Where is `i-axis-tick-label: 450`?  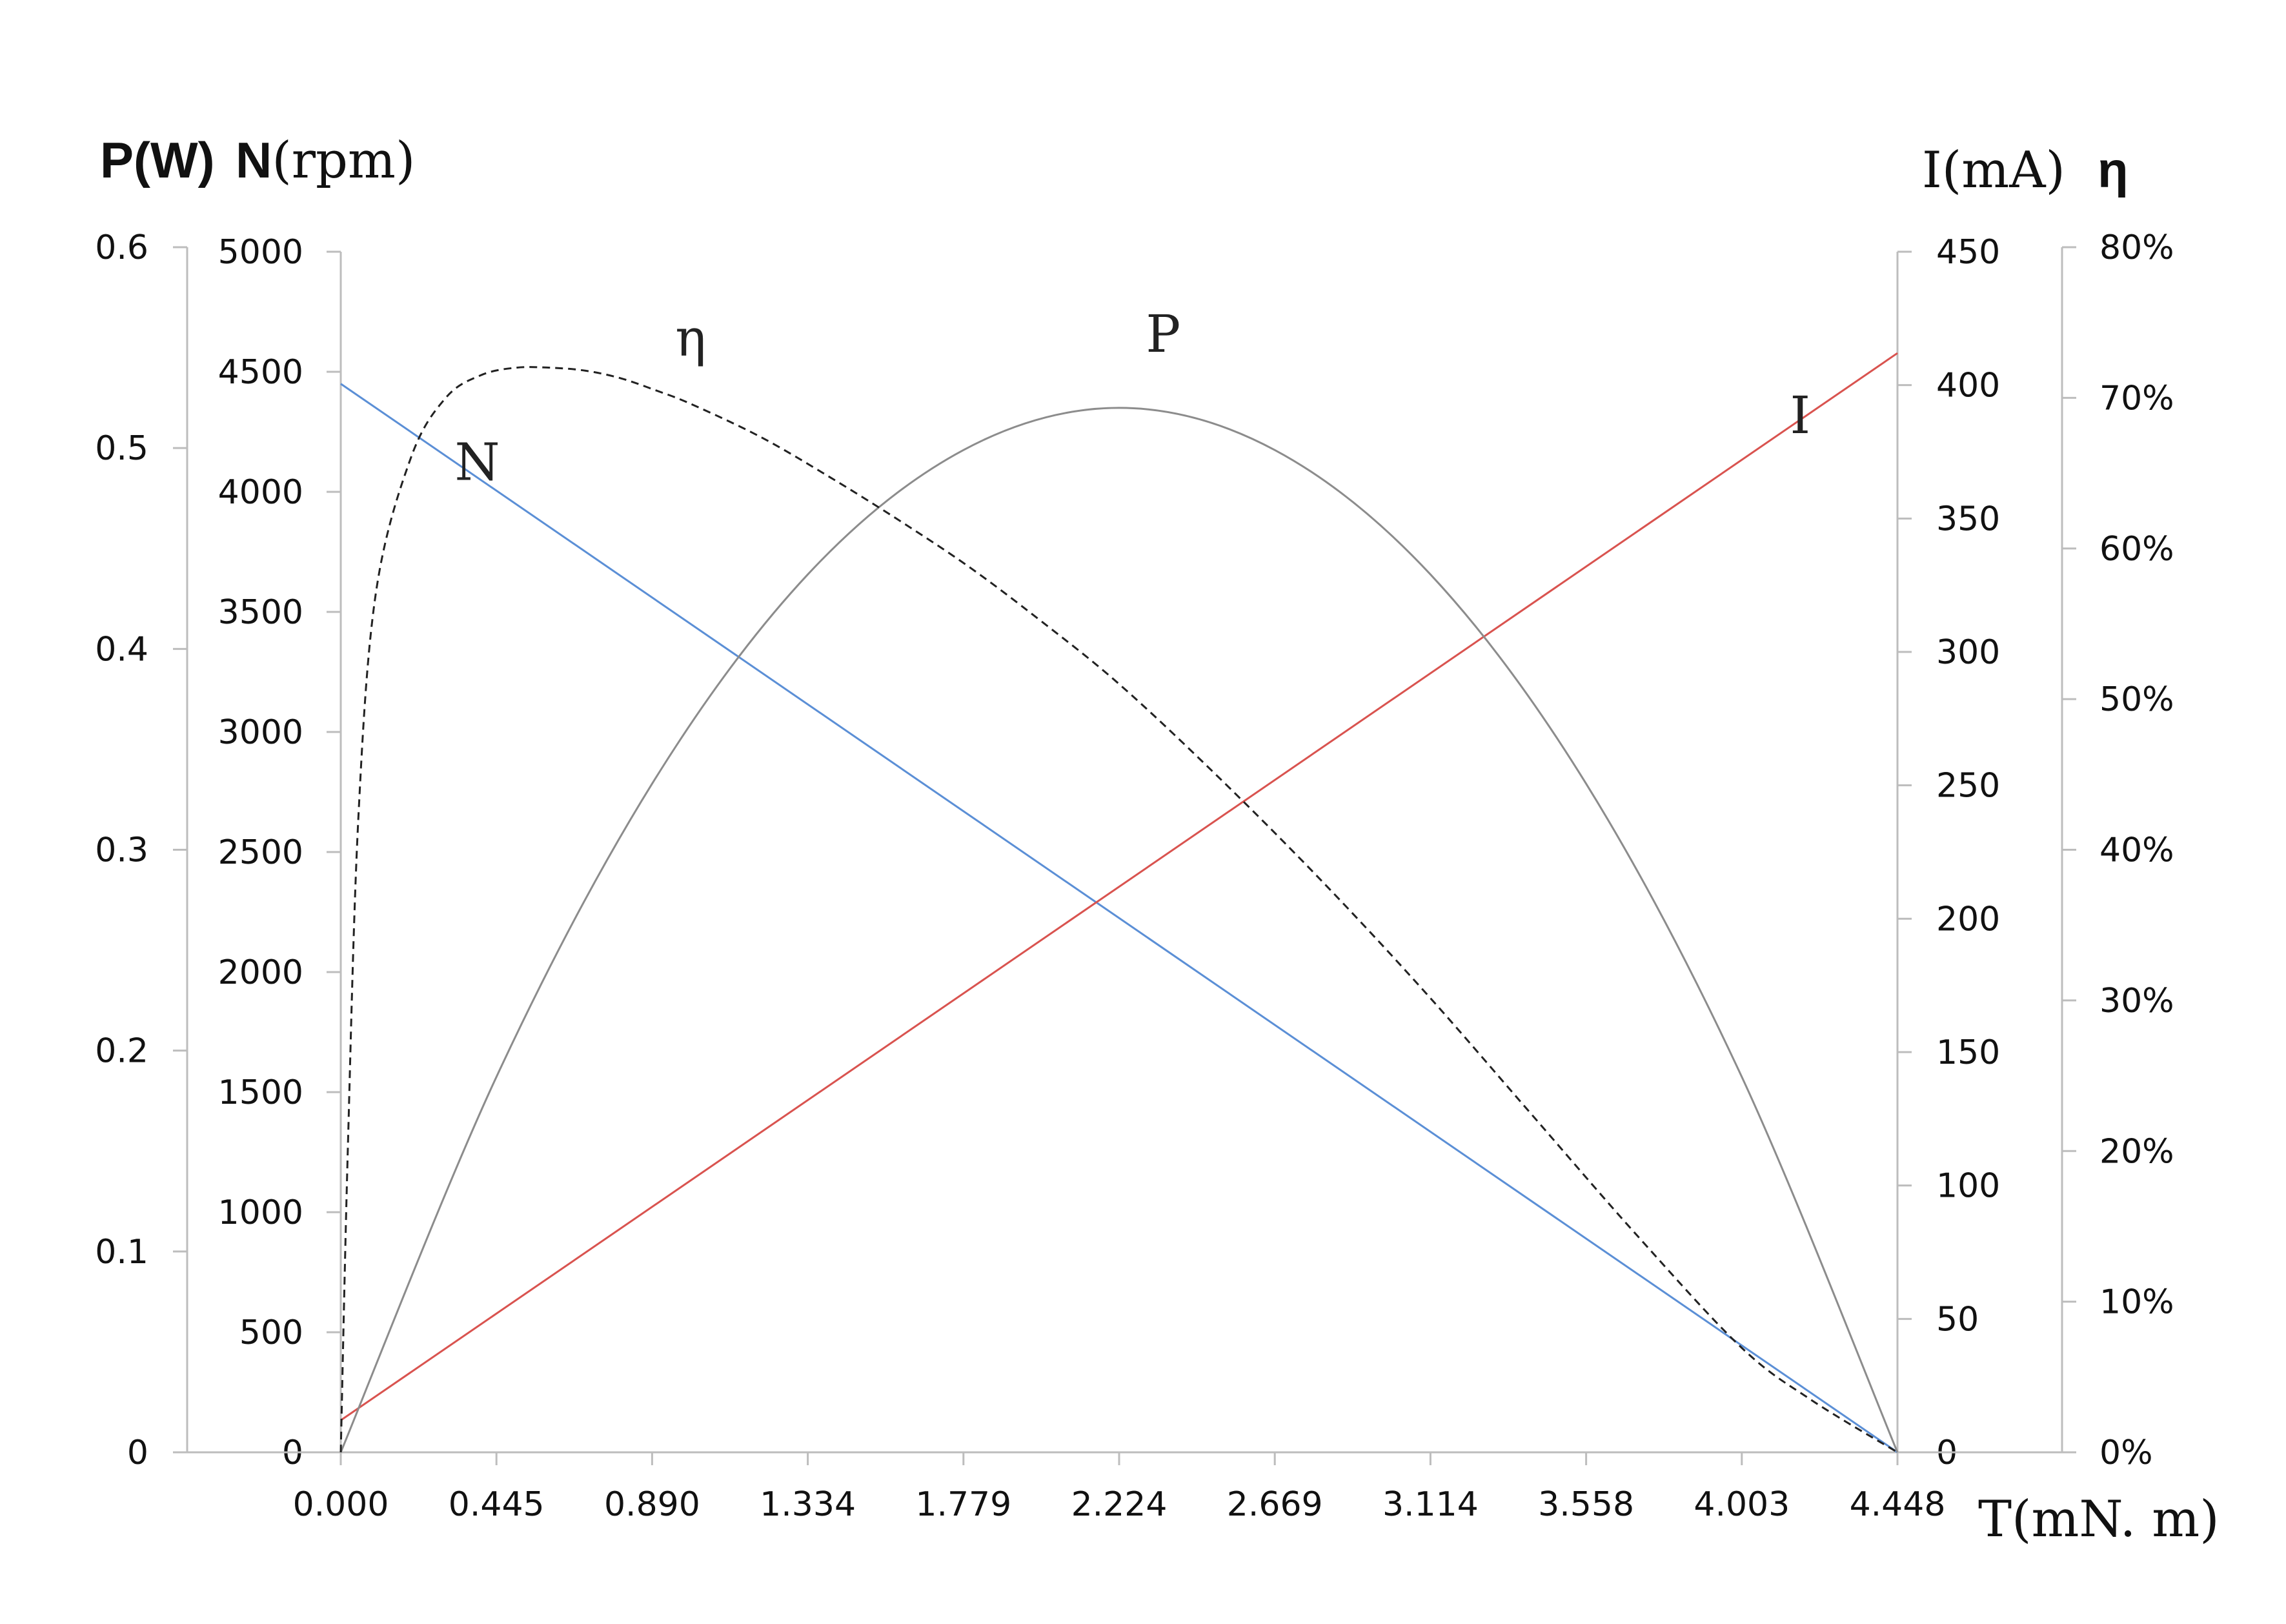 i-axis-tick-label: 450 is located at coordinates (1968, 252).